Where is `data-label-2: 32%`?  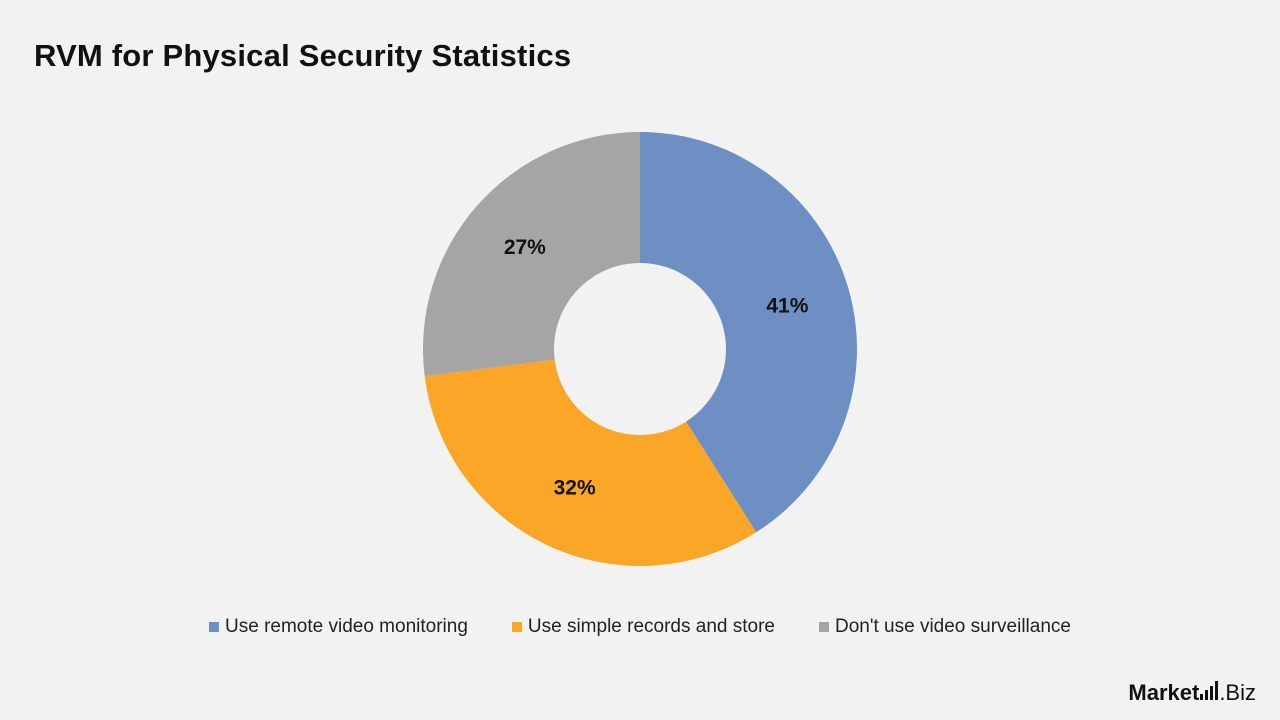
data-label-2: 32% is located at coordinates (575, 487).